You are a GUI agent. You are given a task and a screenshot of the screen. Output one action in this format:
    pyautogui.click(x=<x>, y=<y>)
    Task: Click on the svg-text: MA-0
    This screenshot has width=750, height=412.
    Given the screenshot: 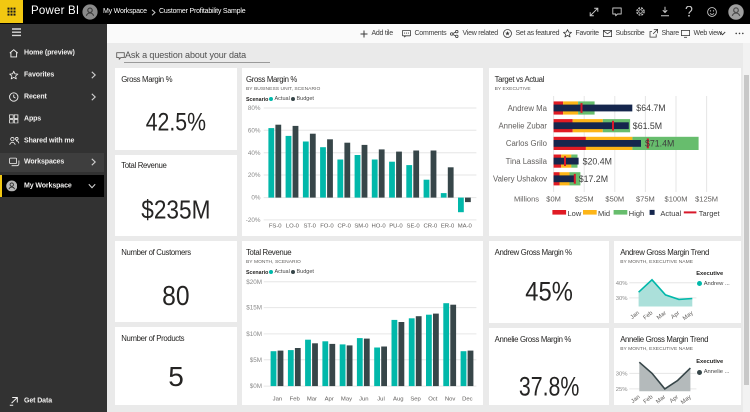 What is the action you would take?
    pyautogui.click(x=464, y=227)
    